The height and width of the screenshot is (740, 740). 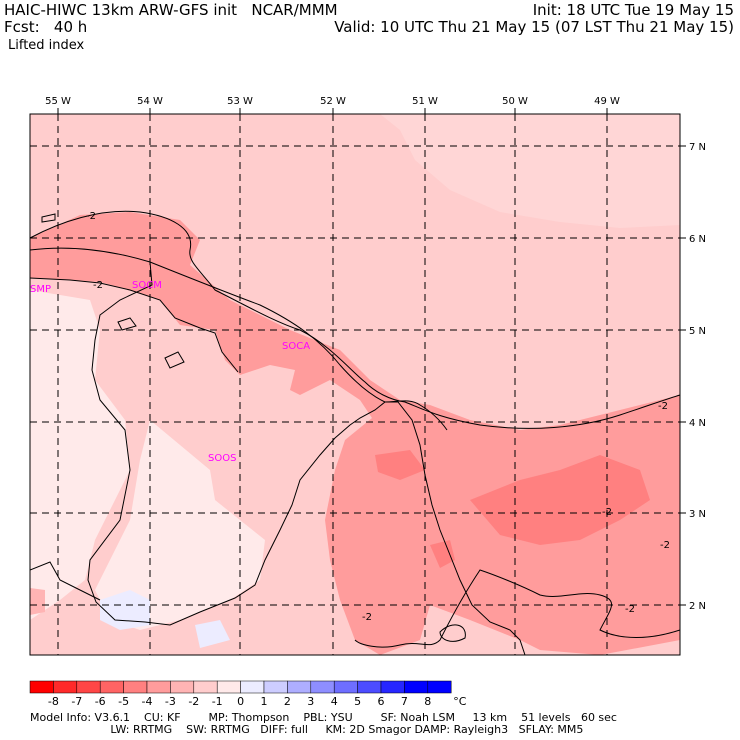 What do you see at coordinates (310, 701) in the screenshot?
I see `colorbar-tick-label: 3` at bounding box center [310, 701].